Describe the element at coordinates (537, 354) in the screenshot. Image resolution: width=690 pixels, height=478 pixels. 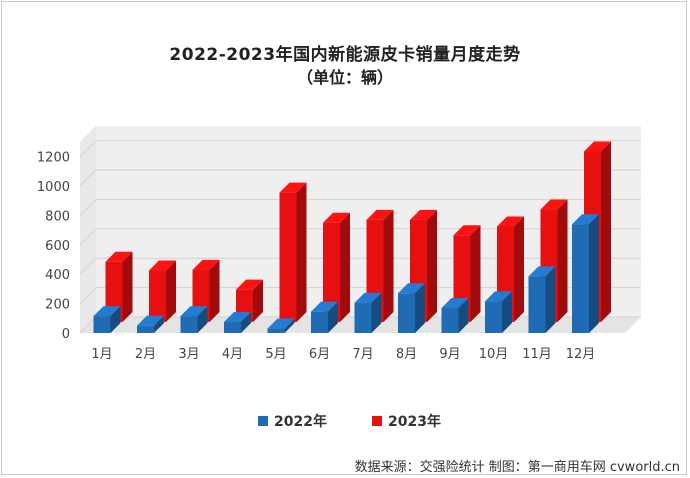
I see `x-tick-label: 11月` at that location.